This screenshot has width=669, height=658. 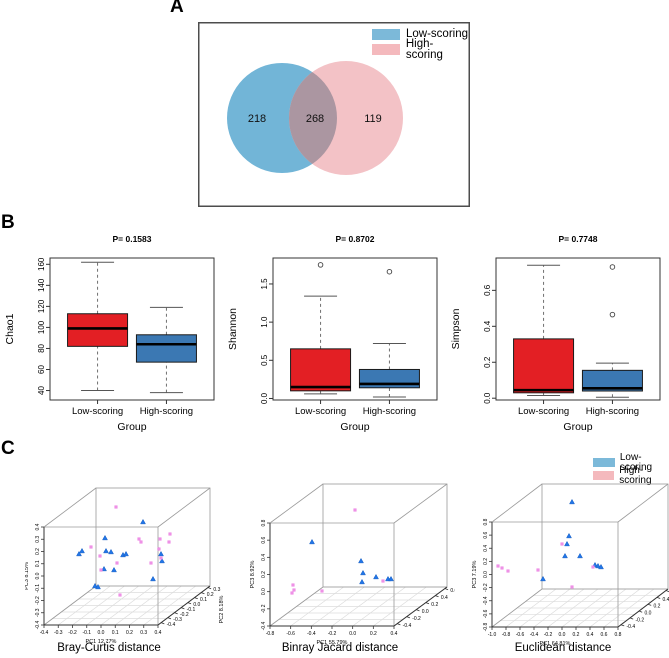 I want to click on x-tick-label: -0.8, so click(x=270, y=634).